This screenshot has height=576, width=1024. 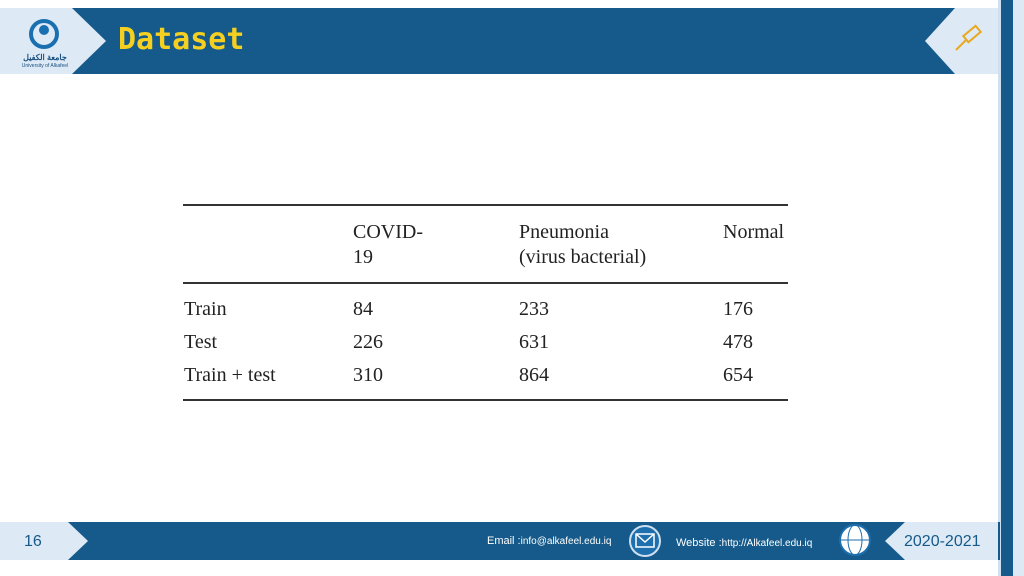 I want to click on column-header: Pneumonia, so click(x=564, y=232).